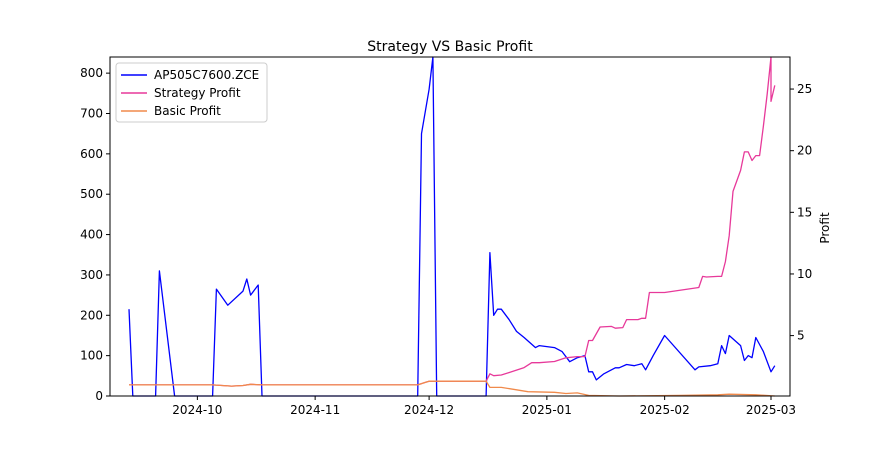 This screenshot has width=878, height=450. Describe the element at coordinates (99, 396) in the screenshot. I see `y-left-tick-label: 0` at that location.